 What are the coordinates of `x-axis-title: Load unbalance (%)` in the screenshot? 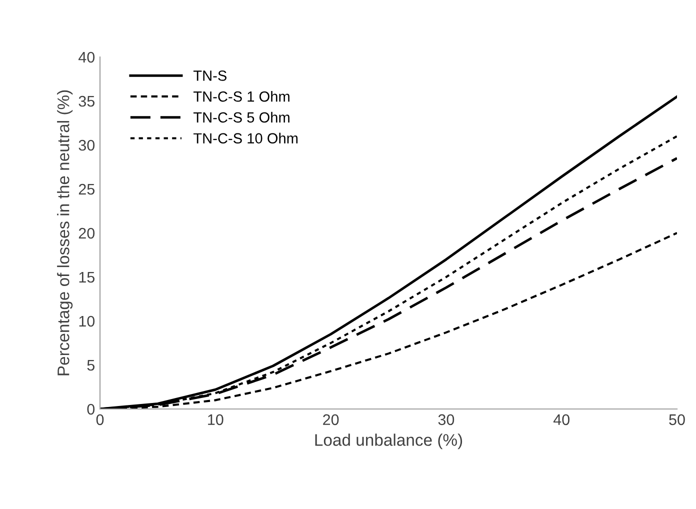 It's located at (388, 442).